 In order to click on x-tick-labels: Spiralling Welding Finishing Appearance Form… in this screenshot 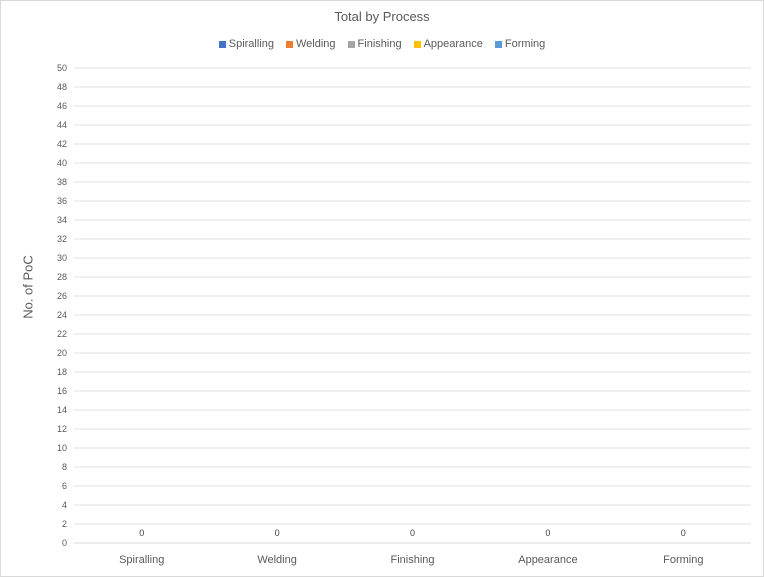, I will do `click(411, 560)`.